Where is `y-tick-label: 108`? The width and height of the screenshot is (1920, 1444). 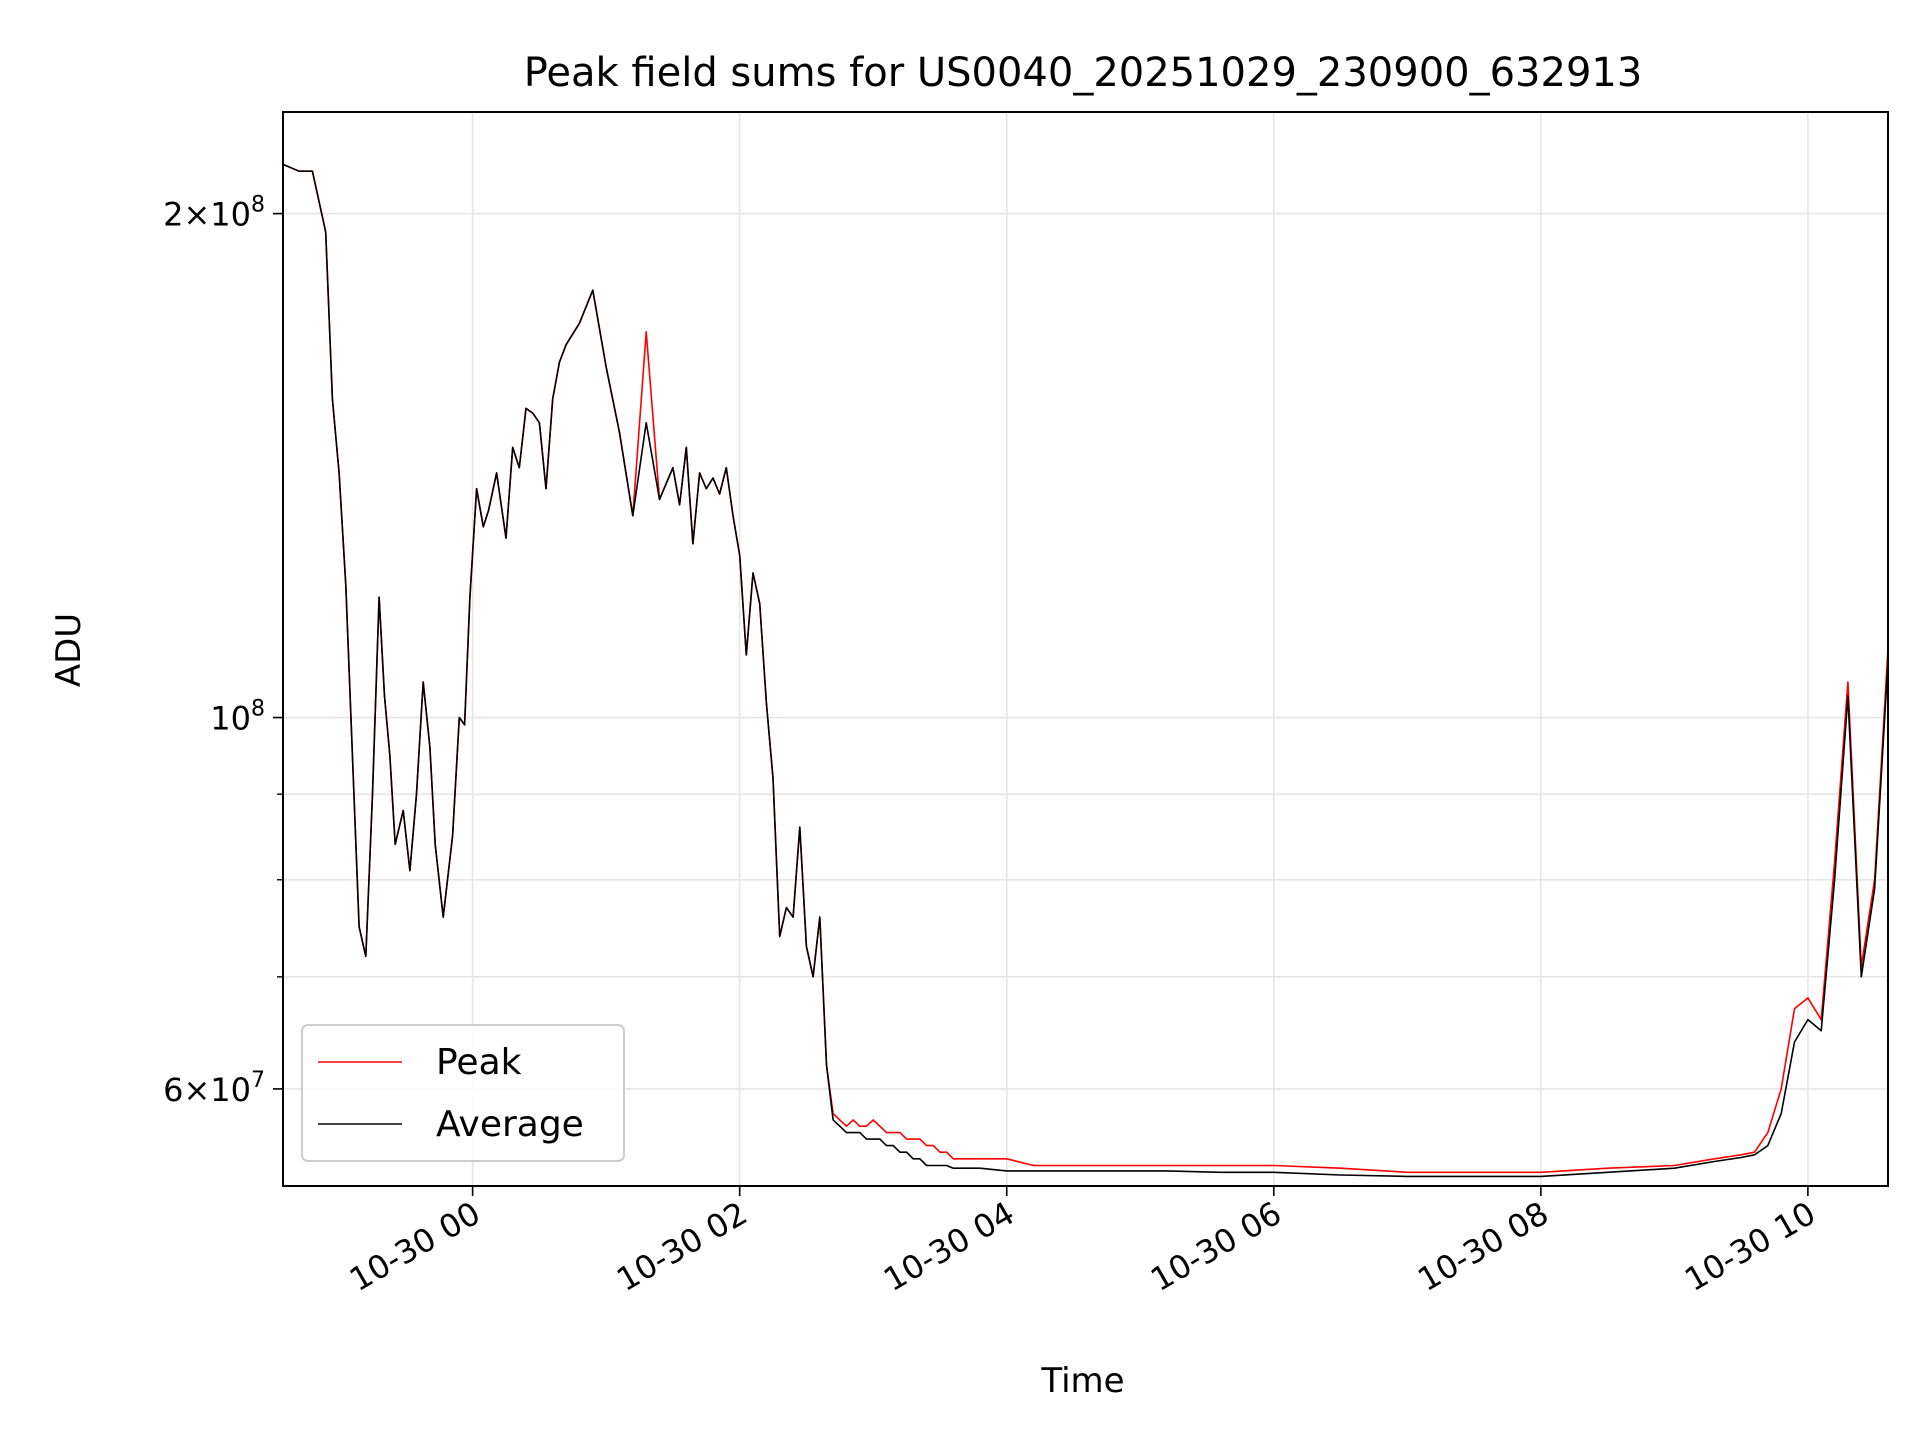 y-tick-label: 108 is located at coordinates (237, 717).